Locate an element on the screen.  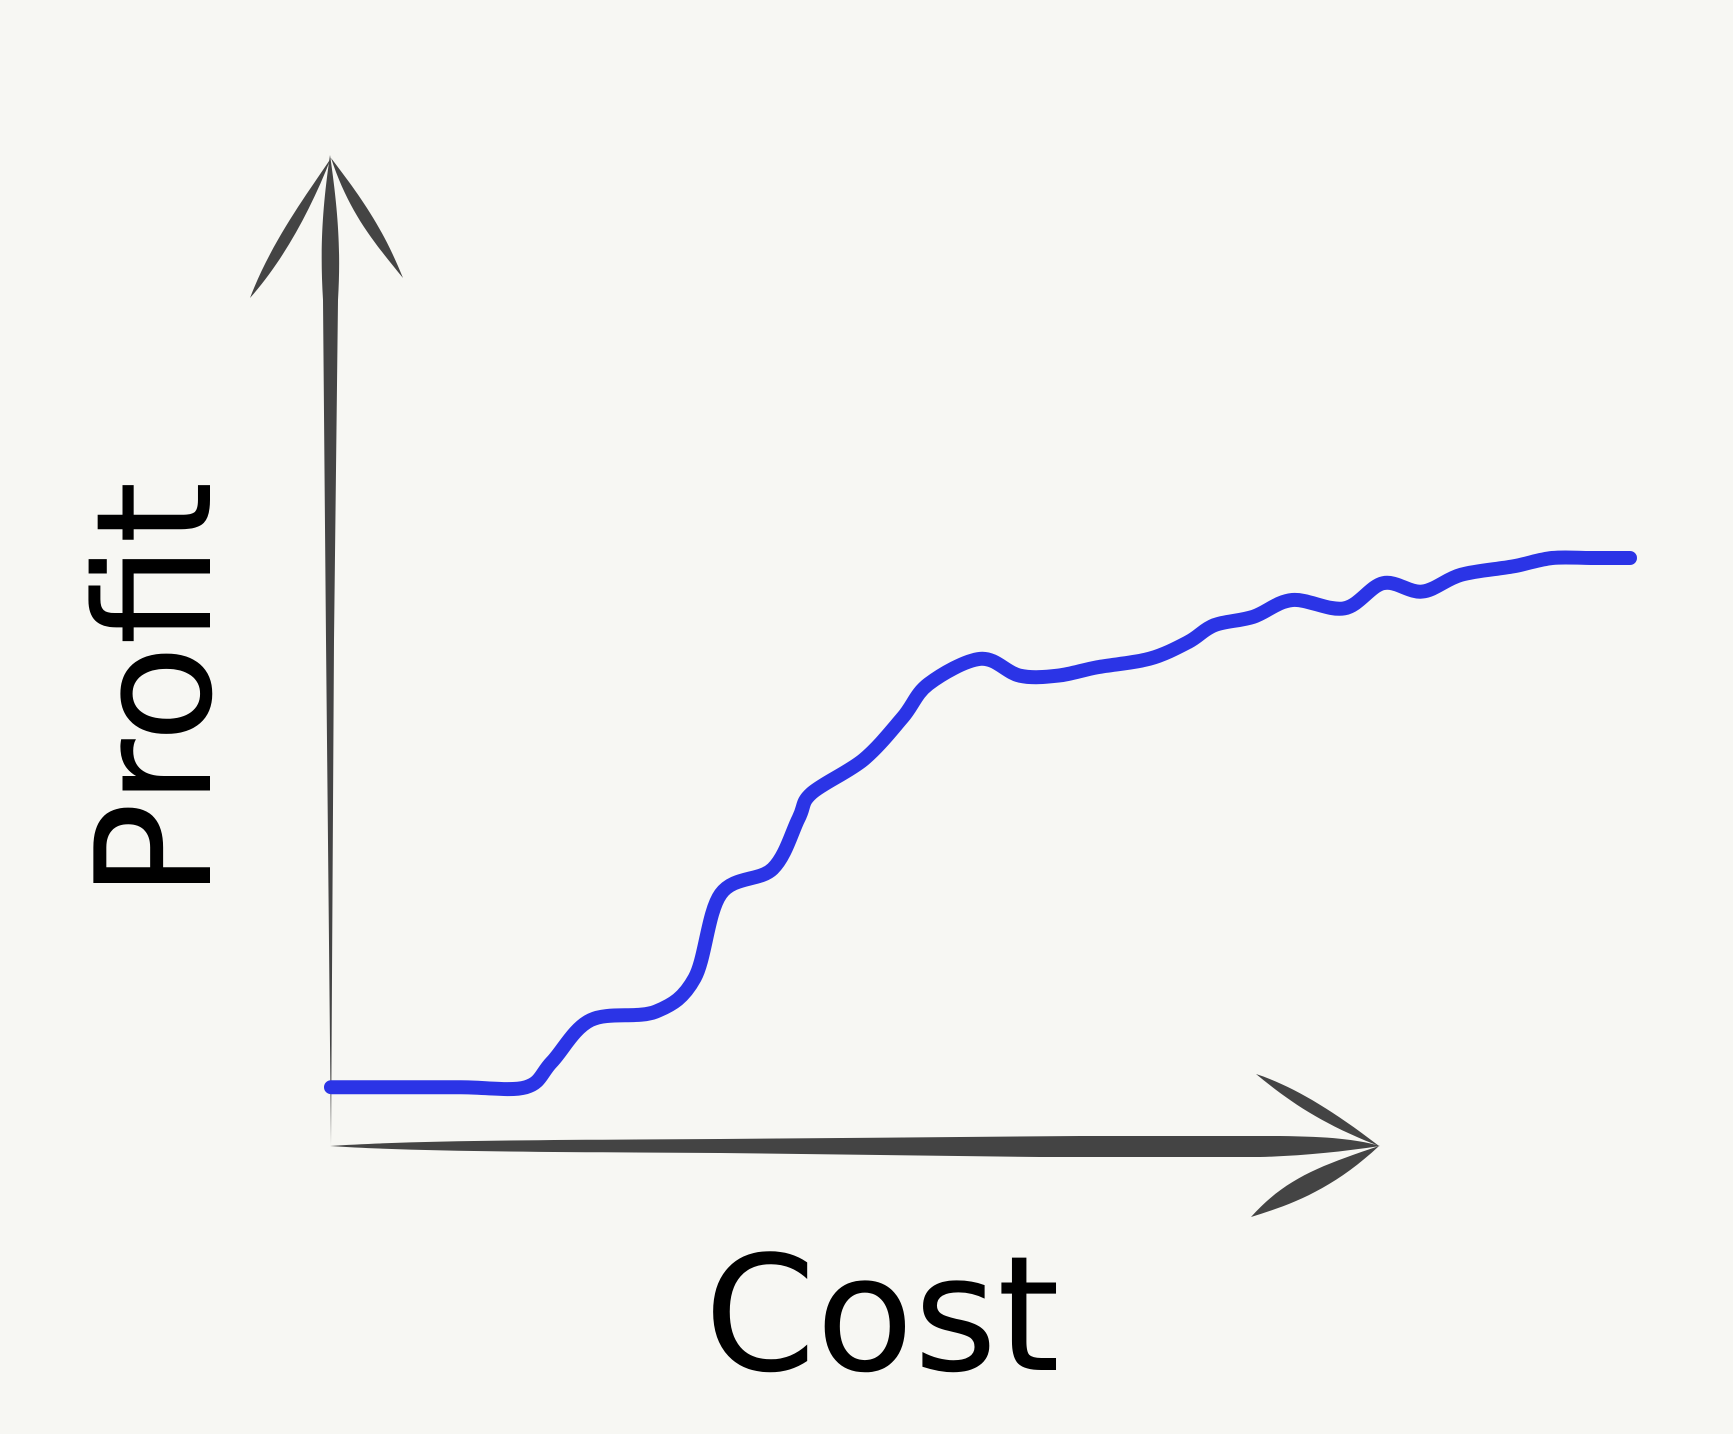
y-axis-arrowhead-left is located at coordinates (290, 228).